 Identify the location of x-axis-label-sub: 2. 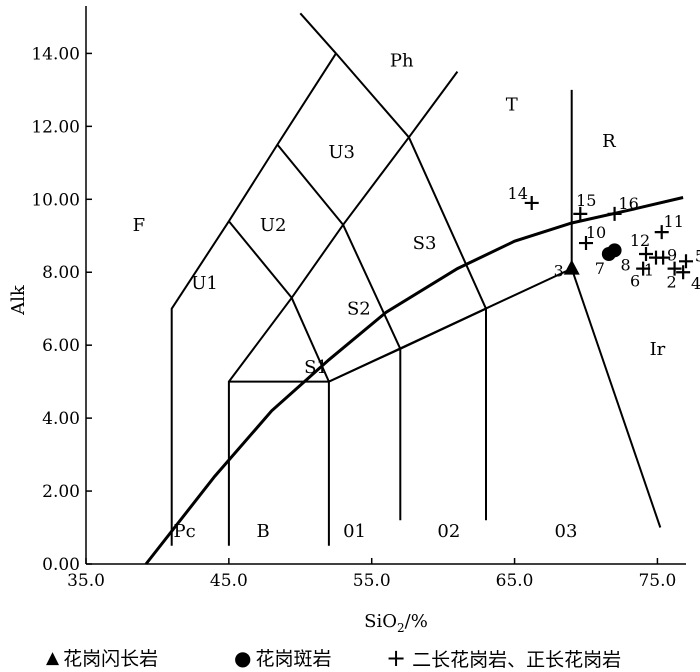
(401, 628).